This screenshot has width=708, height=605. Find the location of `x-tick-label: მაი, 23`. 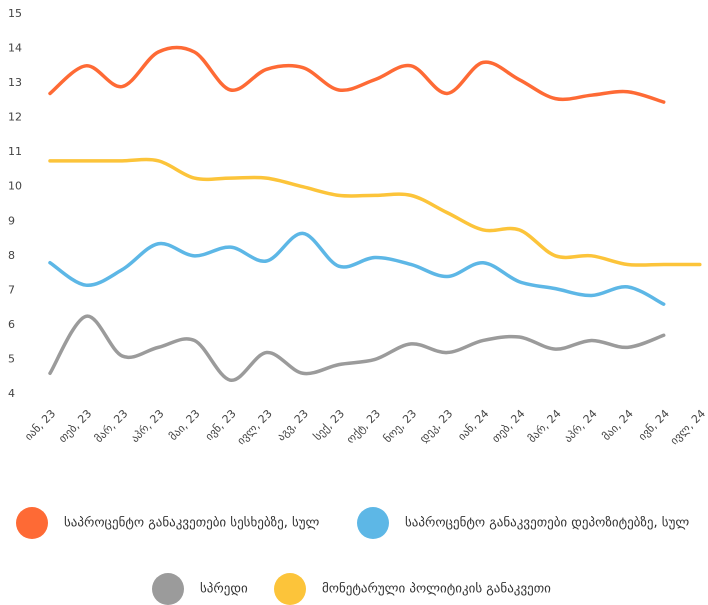

x-tick-label: მაი, 23 is located at coordinates (185, 425).